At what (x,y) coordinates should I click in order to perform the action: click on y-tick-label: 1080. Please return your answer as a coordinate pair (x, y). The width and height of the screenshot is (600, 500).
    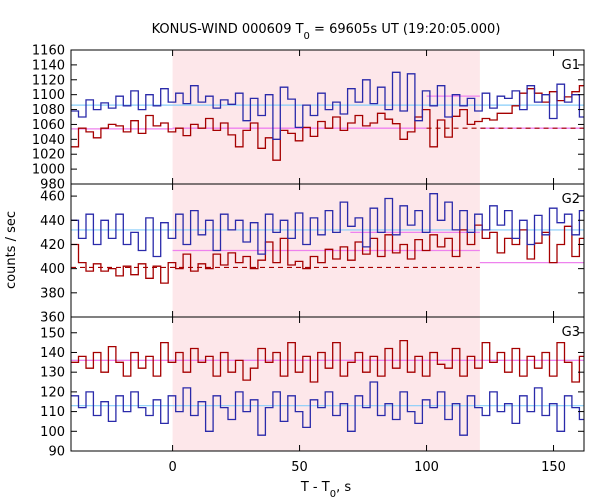
    Looking at the image, I should click on (48, 110).